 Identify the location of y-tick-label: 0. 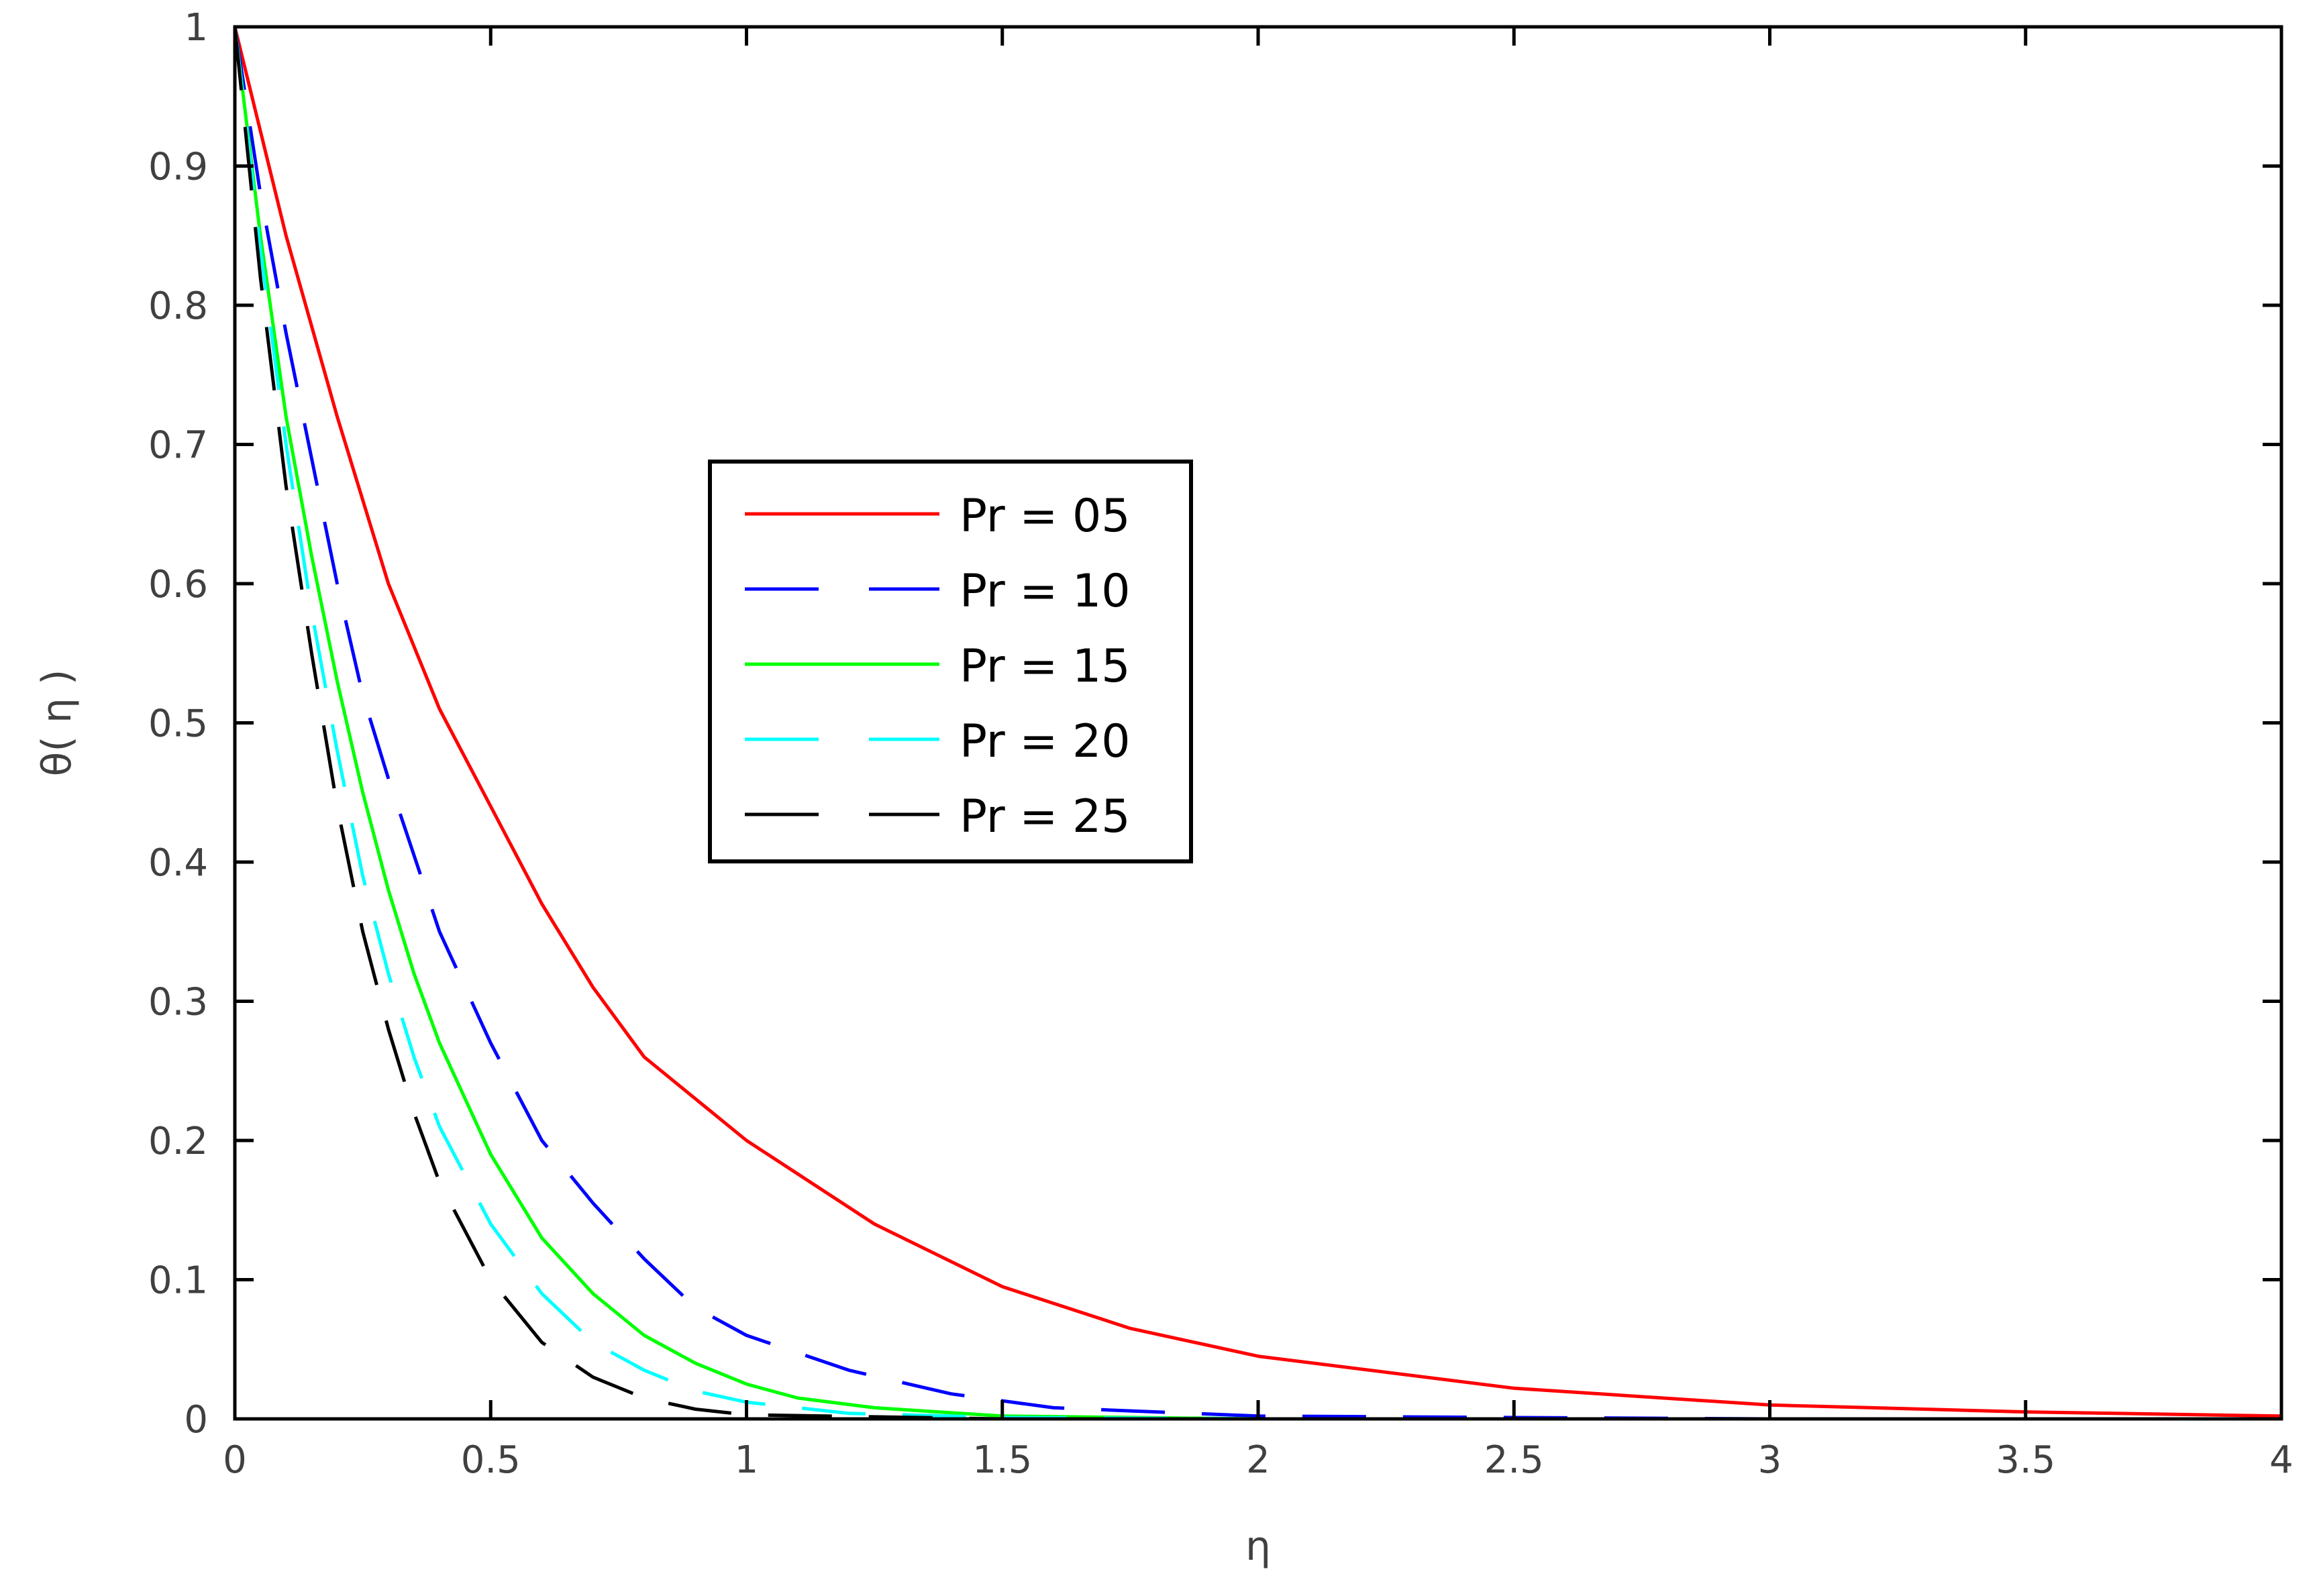
(196, 1420).